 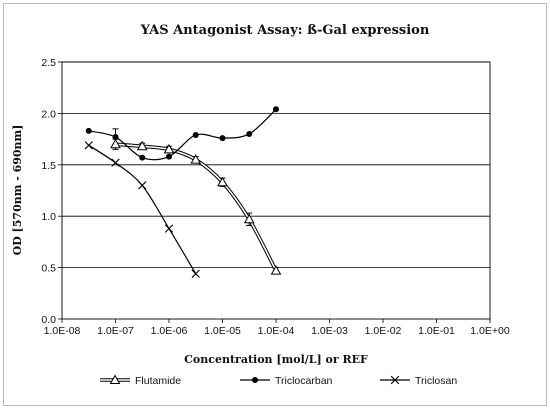 I want to click on legend-item-triclocarban: Triclocarban, so click(x=286, y=381).